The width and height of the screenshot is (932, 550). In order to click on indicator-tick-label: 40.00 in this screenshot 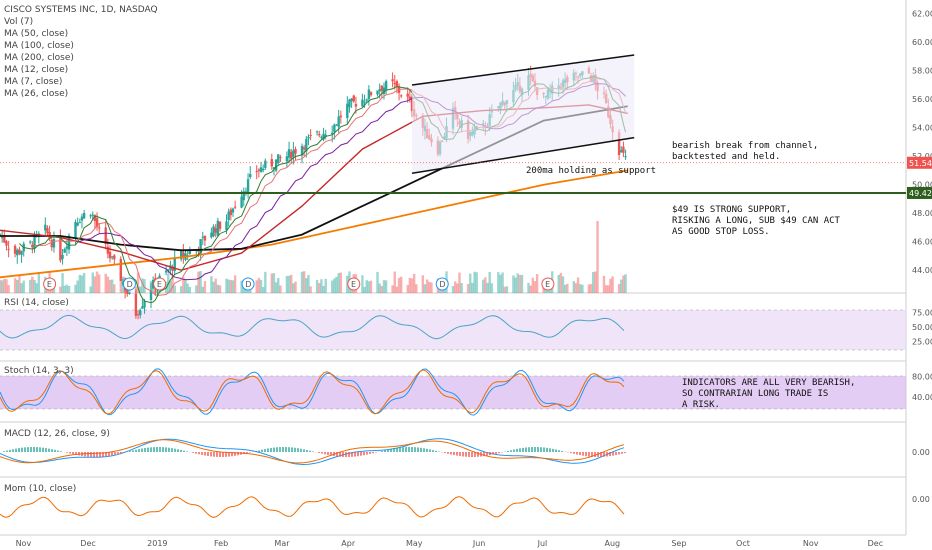, I will do `click(922, 397)`.